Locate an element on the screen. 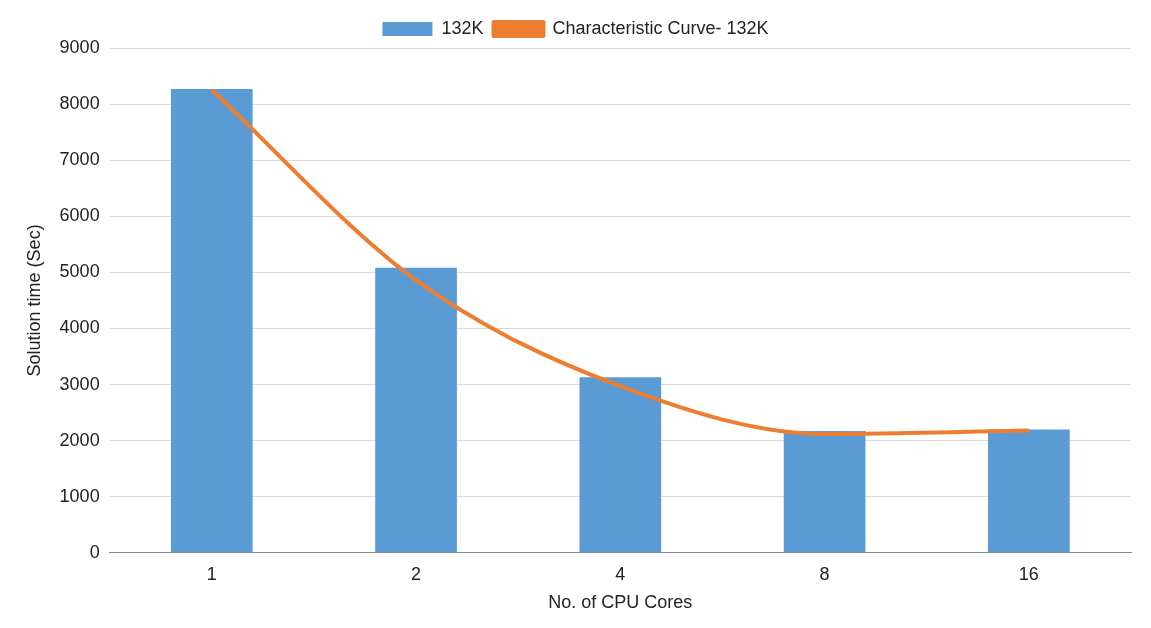  x-tick-label: 2 is located at coordinates (416, 573).